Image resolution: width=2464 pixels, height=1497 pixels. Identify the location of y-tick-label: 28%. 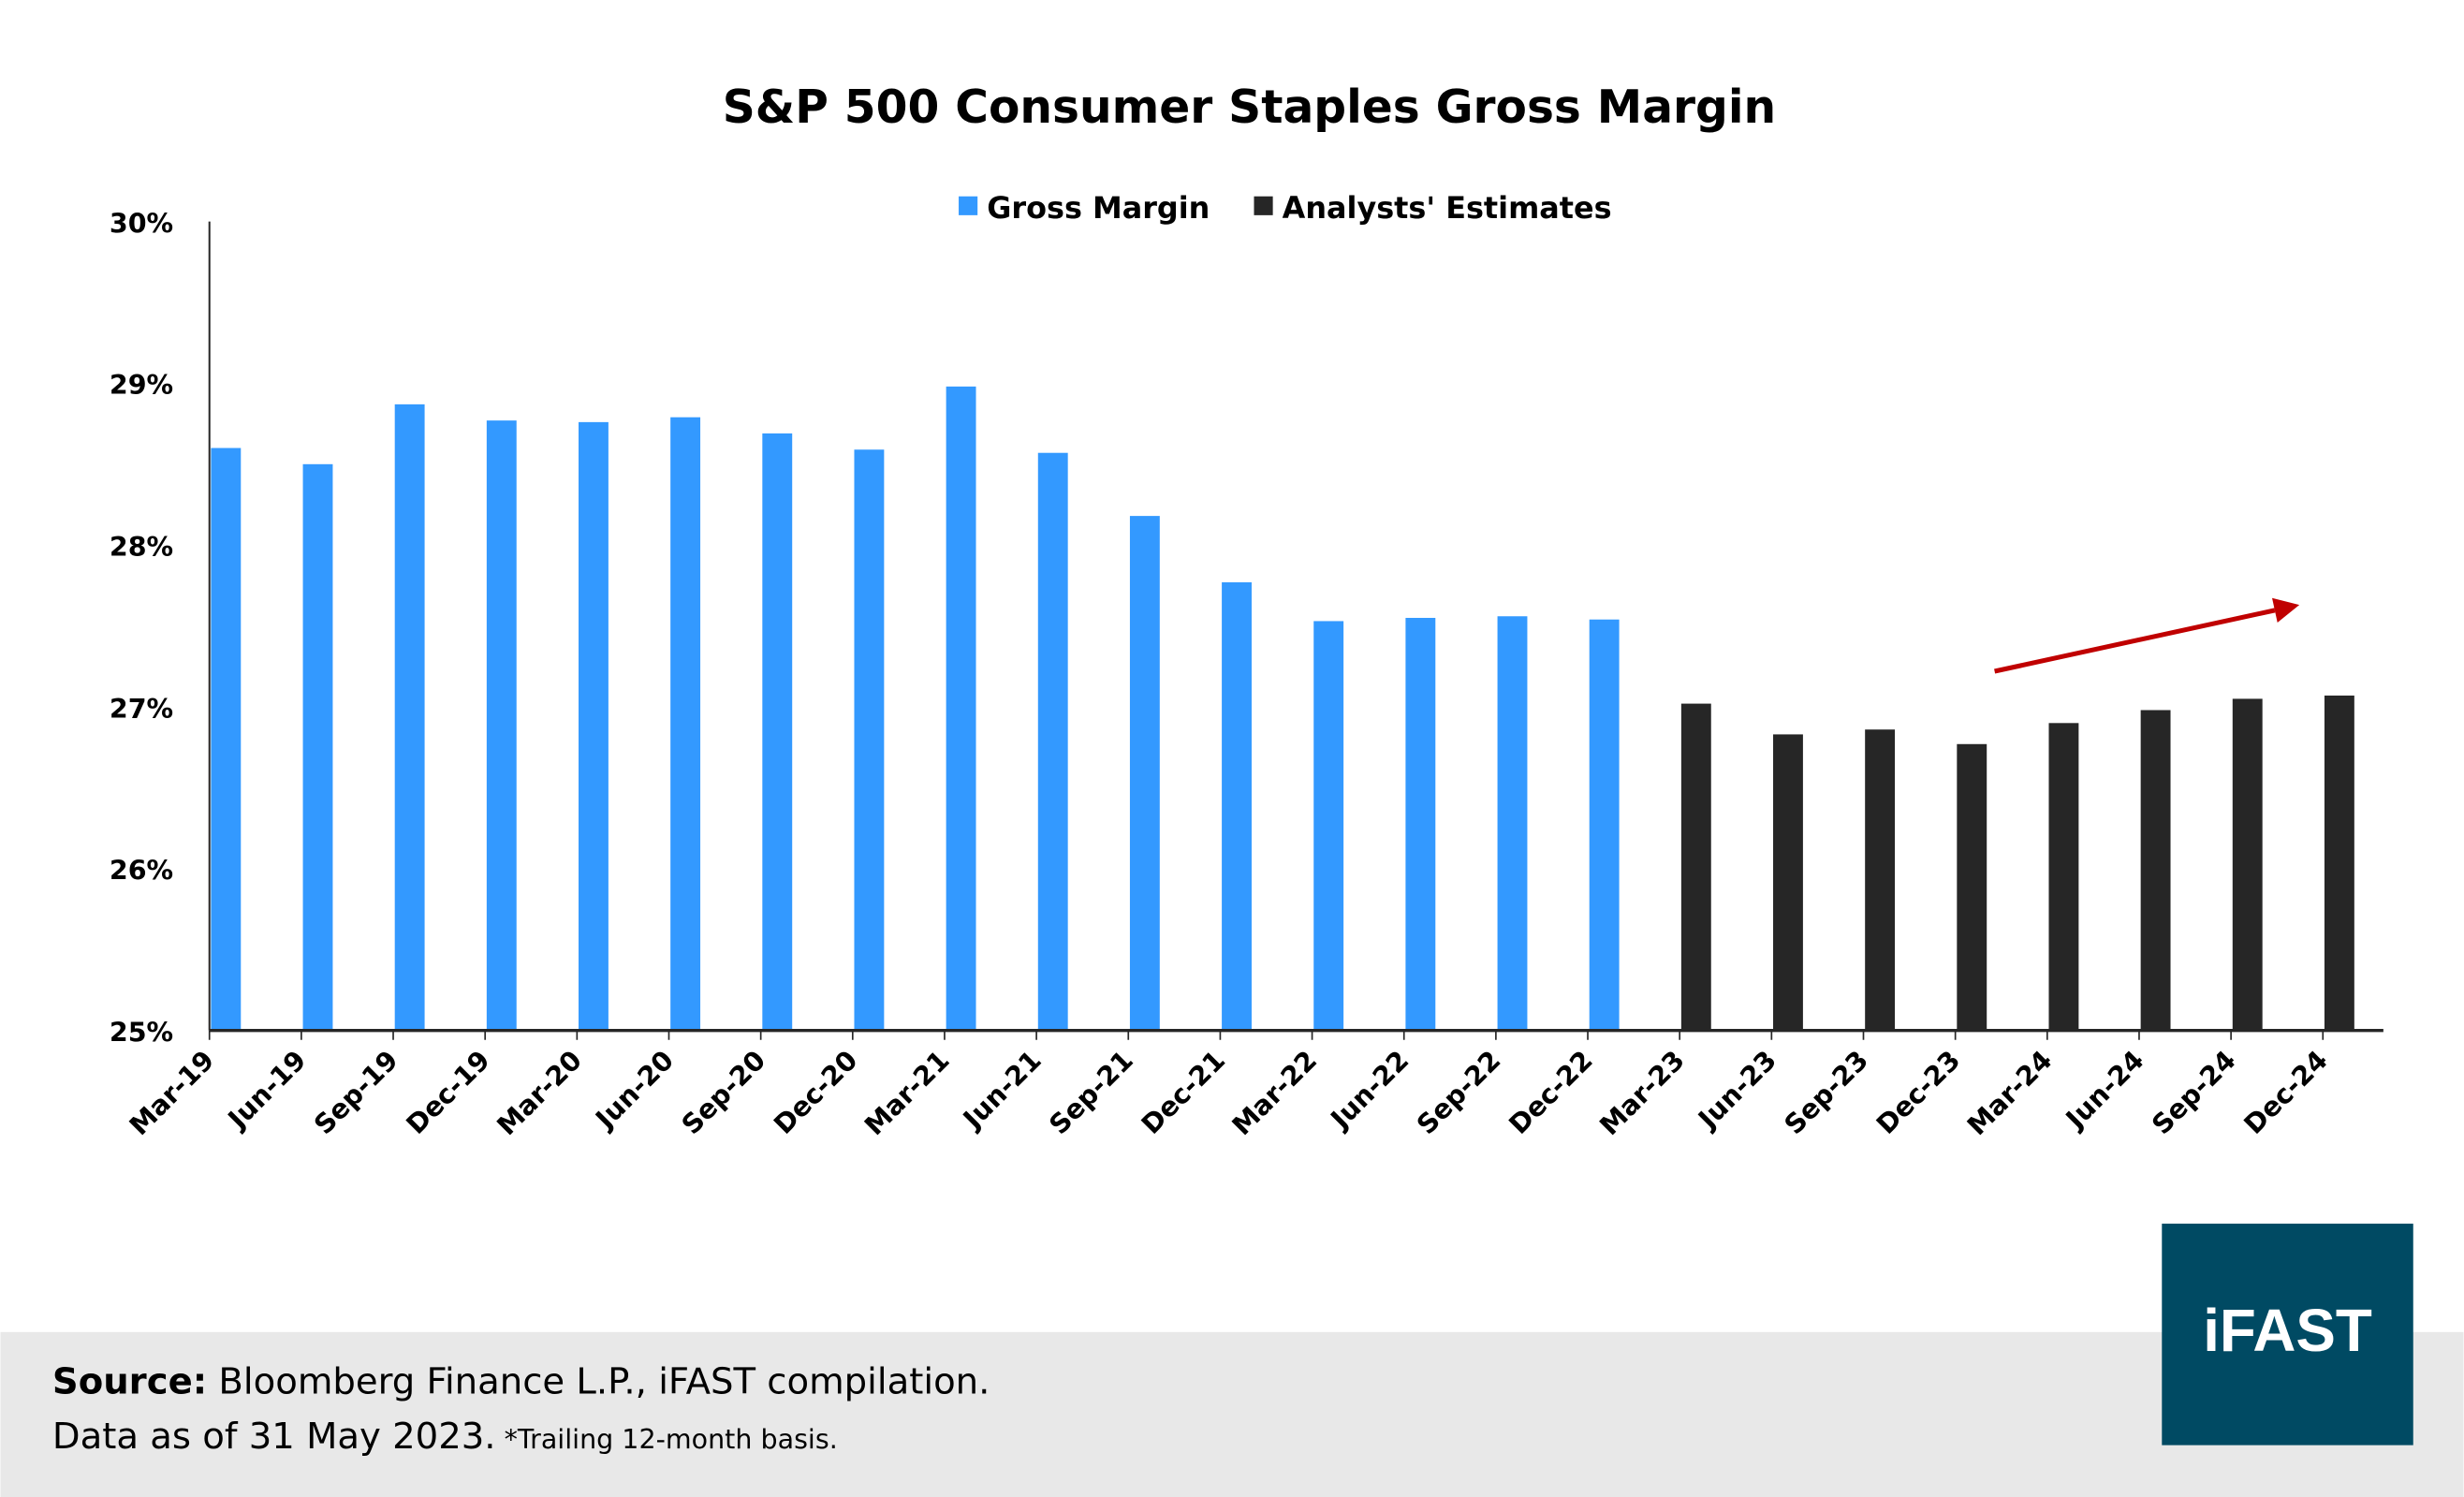
(141, 547).